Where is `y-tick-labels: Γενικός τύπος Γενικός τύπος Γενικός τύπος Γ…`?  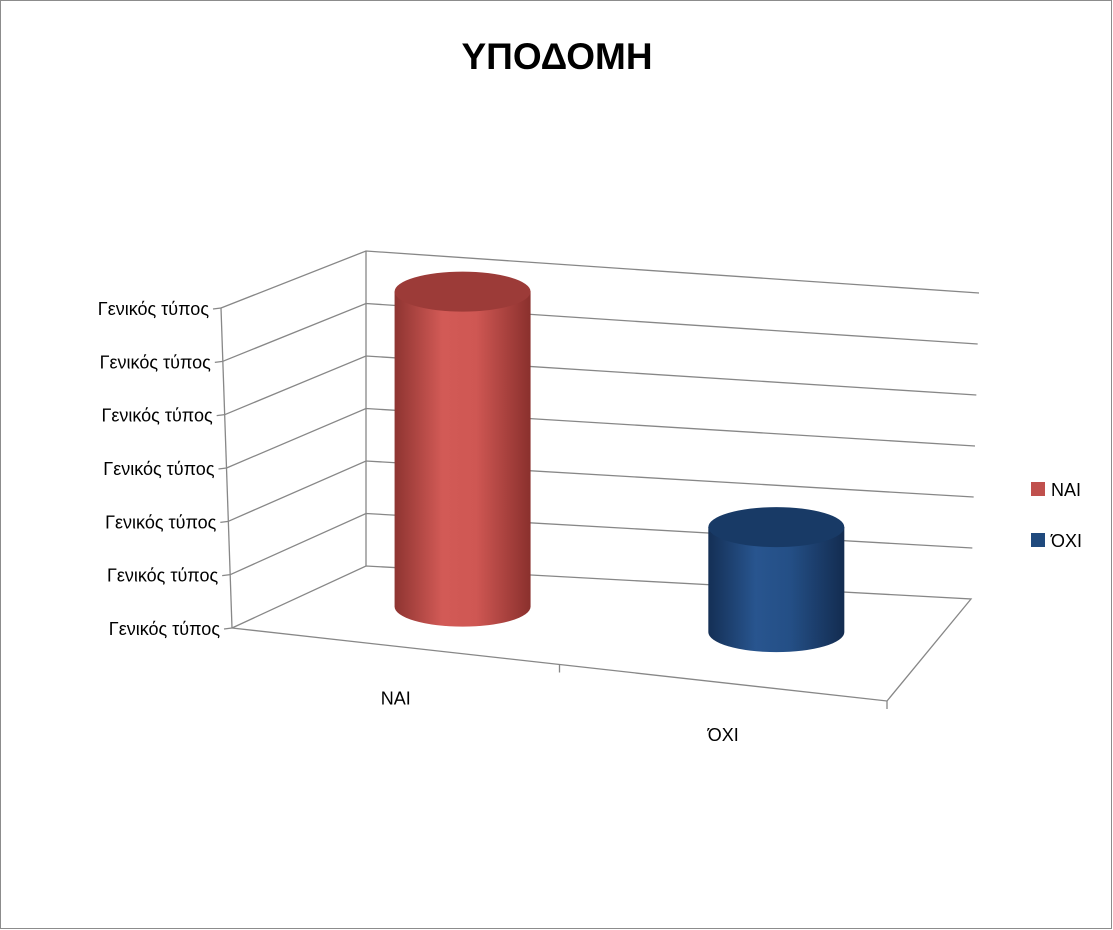
y-tick-labels: Γενικός τύπος Γενικός τύπος Γενικός τύπος Γ… is located at coordinates (159, 469).